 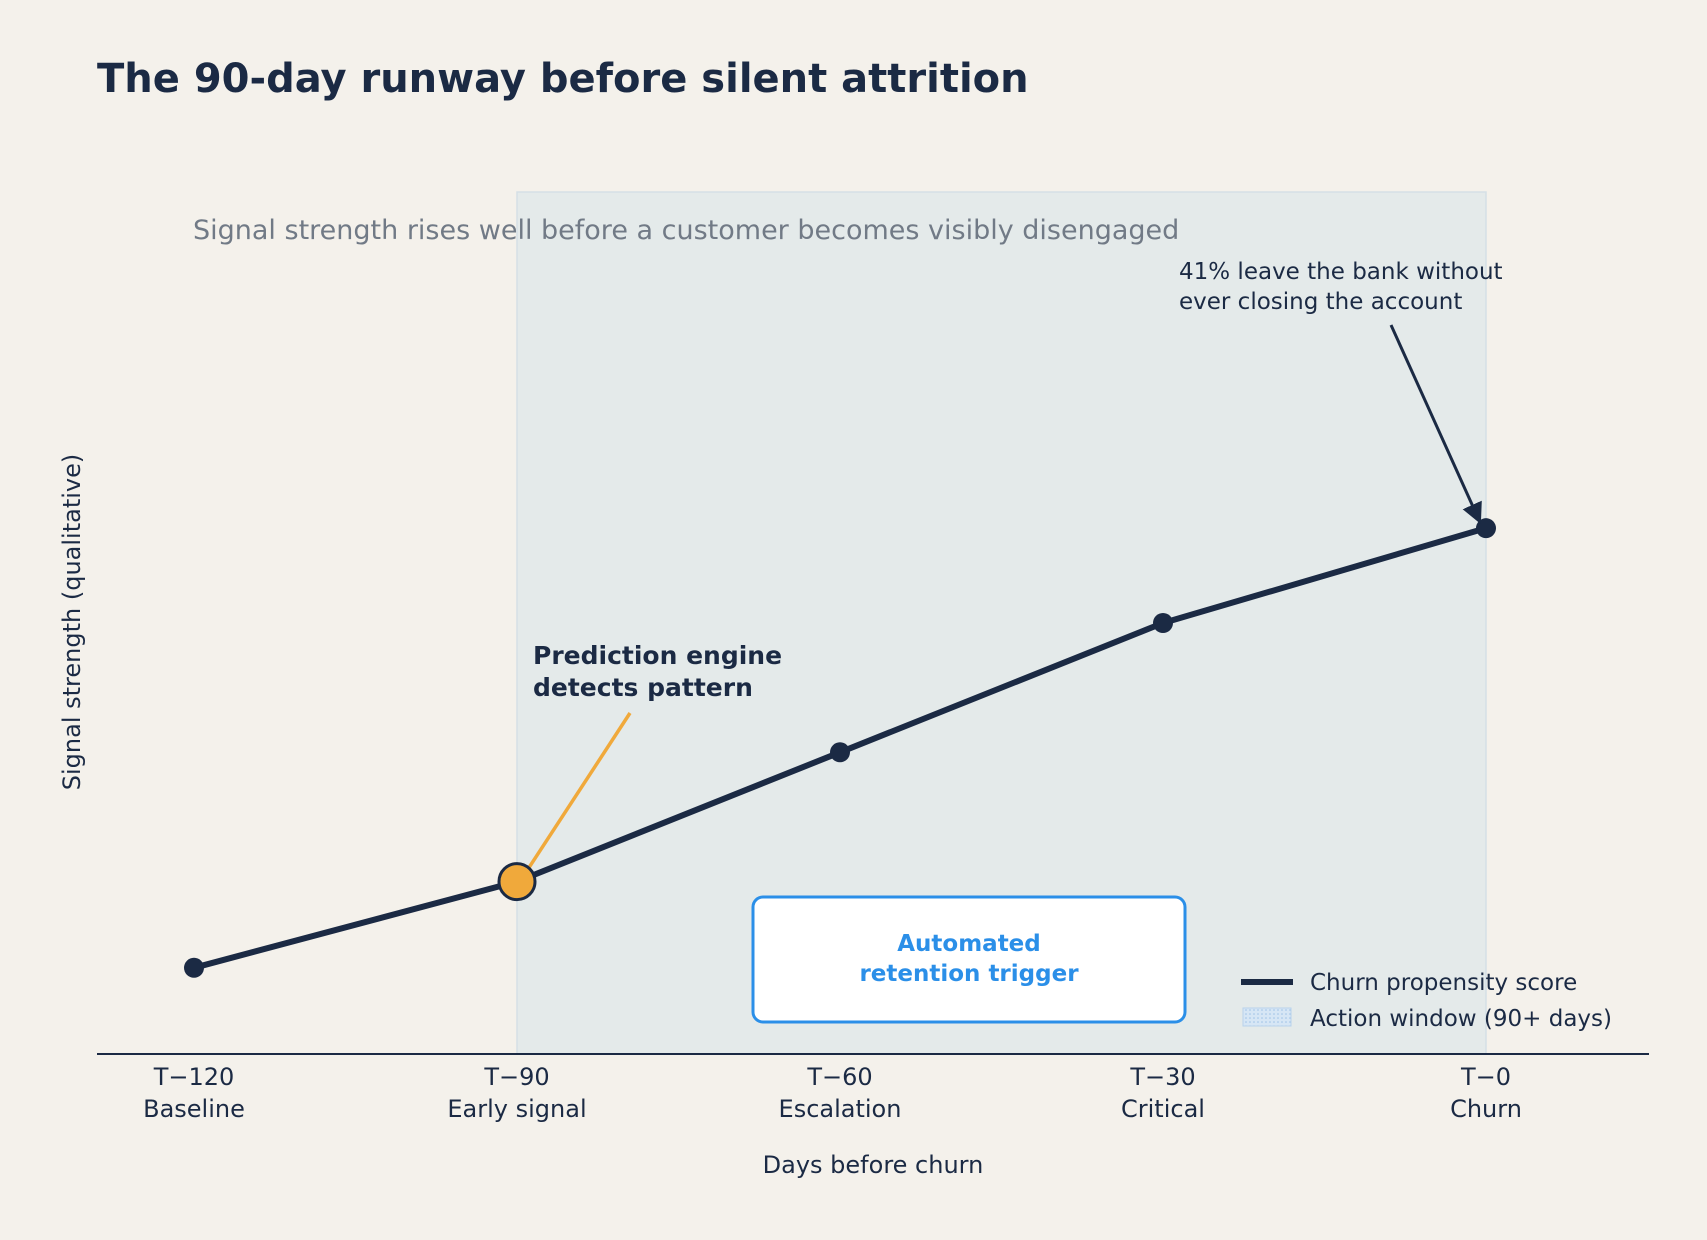 I want to click on detect-annotation-line1: Prediction engine, so click(x=657, y=655).